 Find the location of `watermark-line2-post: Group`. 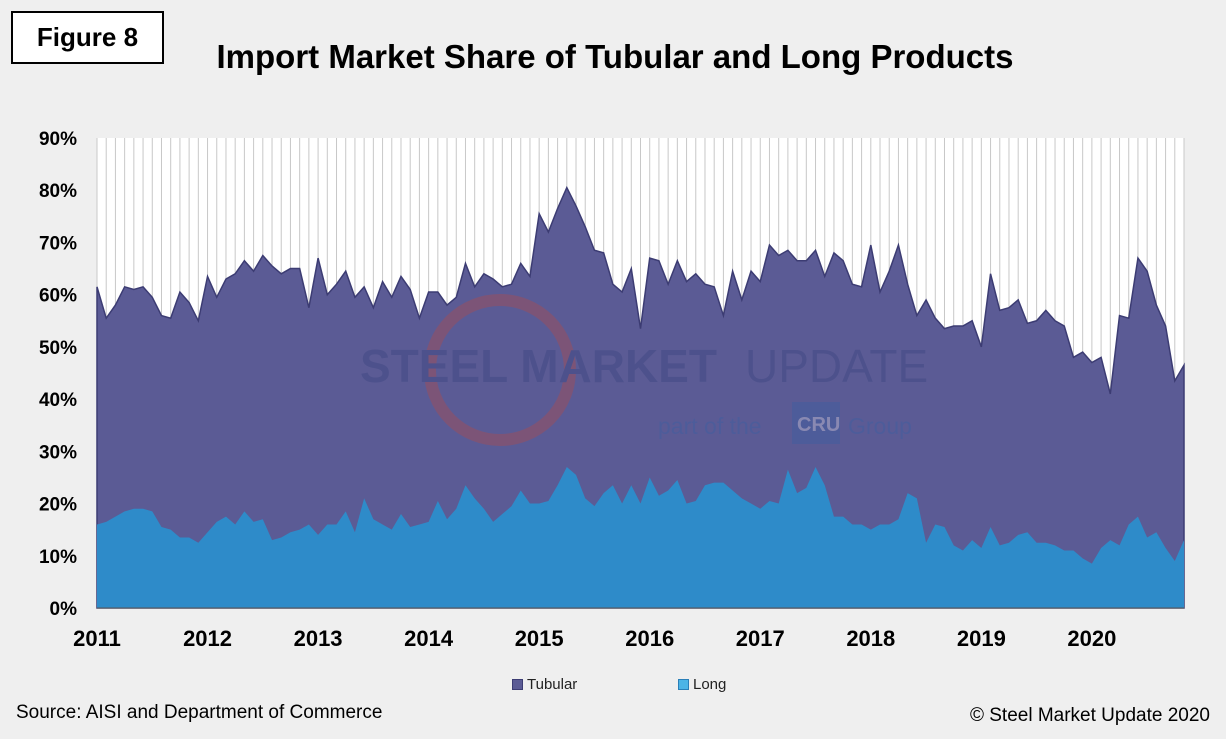

watermark-line2-post: Group is located at coordinates (880, 426).